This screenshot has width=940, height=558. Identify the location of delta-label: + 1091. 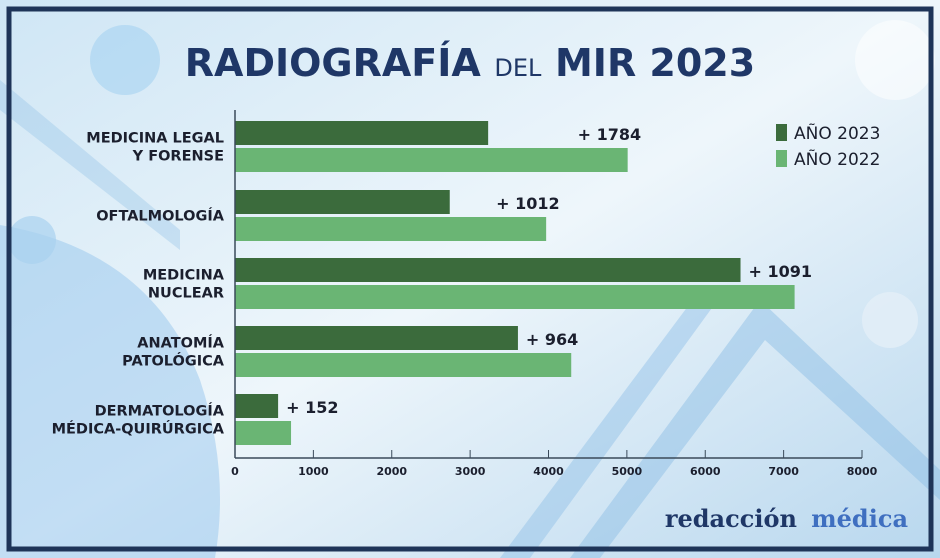
(781, 271).